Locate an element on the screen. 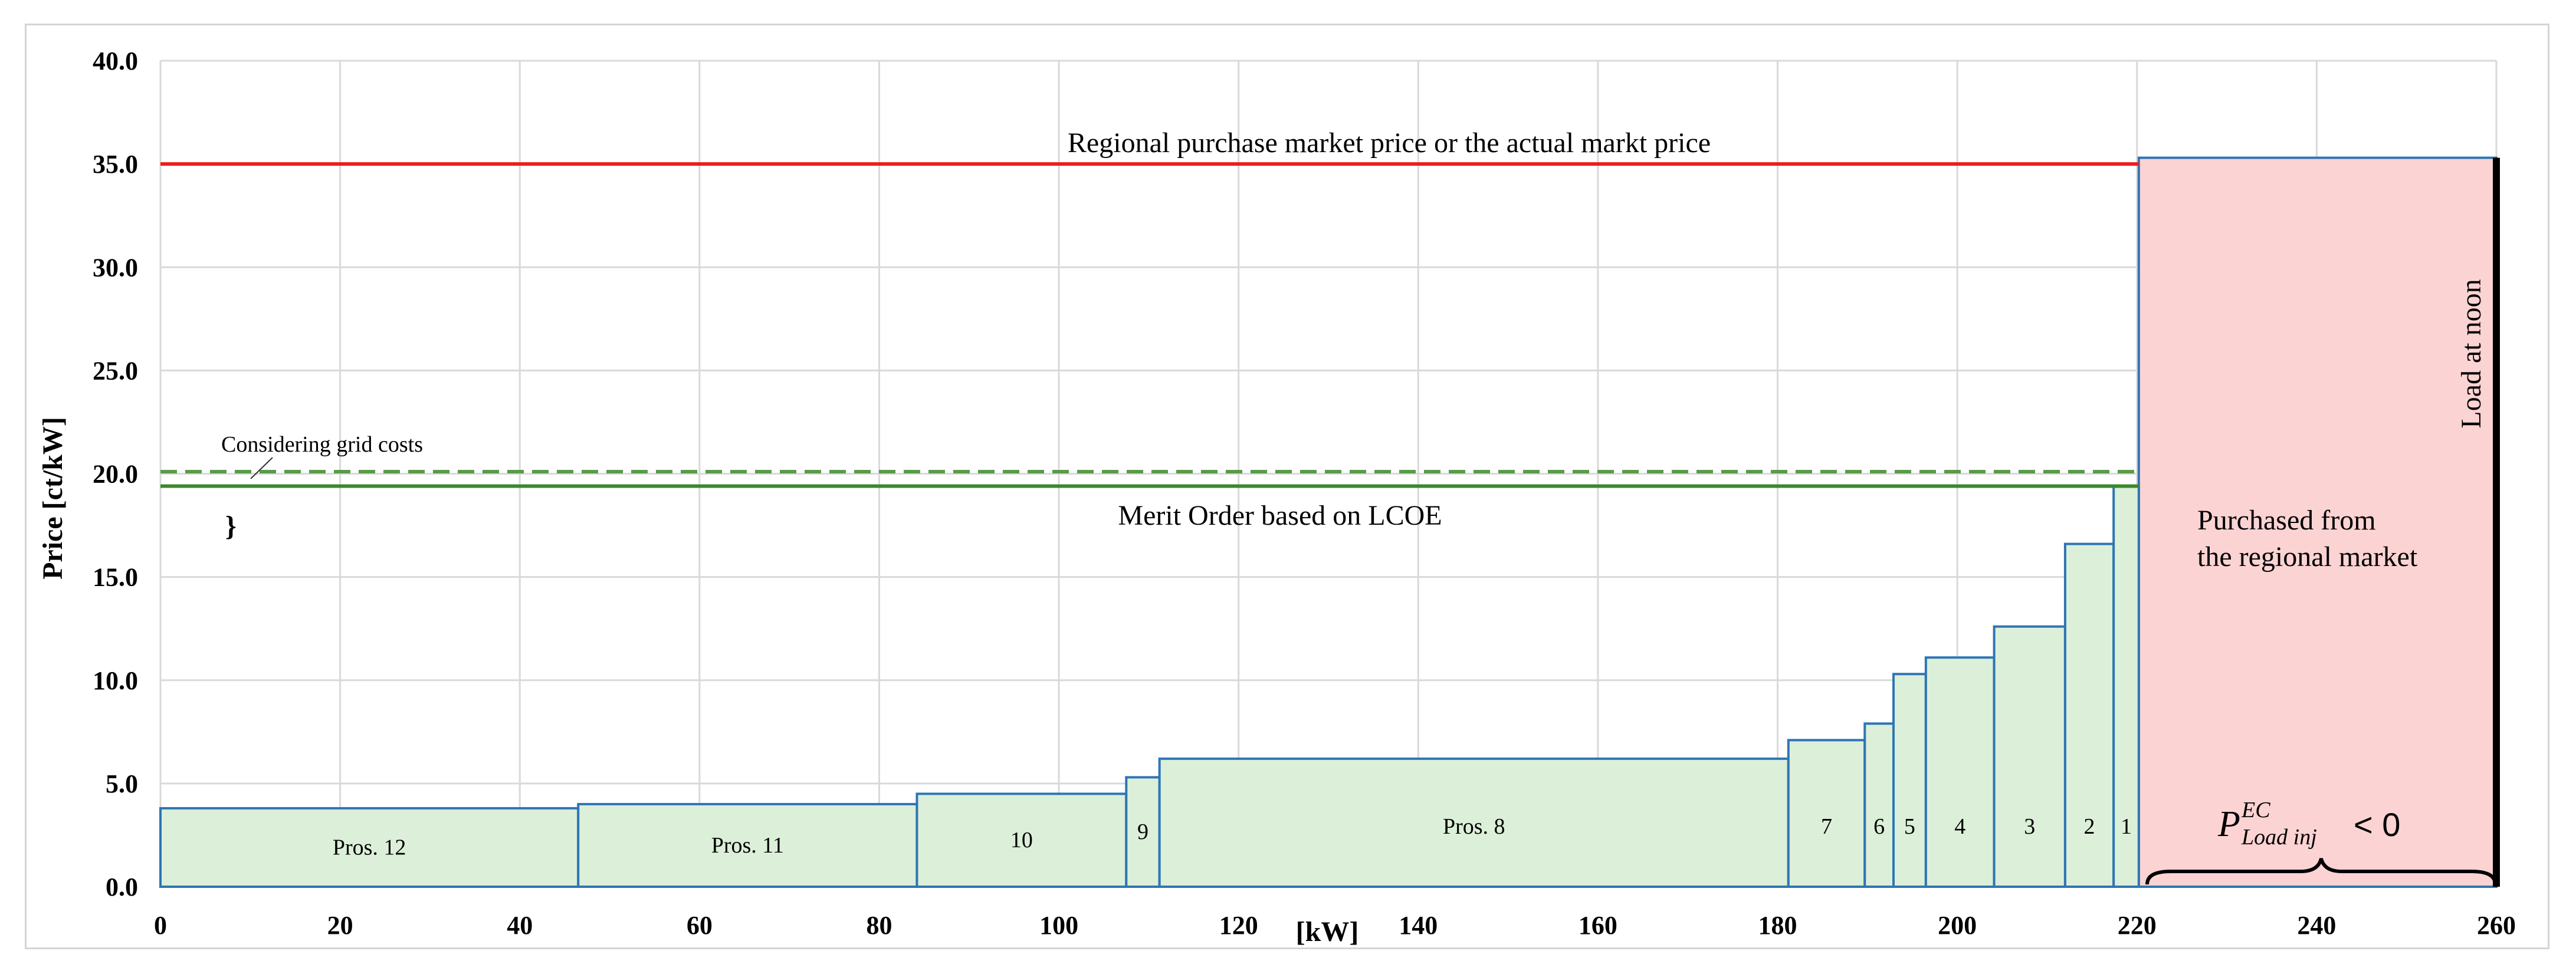 The height and width of the screenshot is (974, 2576). x-tick-label: 140 is located at coordinates (1418, 926).